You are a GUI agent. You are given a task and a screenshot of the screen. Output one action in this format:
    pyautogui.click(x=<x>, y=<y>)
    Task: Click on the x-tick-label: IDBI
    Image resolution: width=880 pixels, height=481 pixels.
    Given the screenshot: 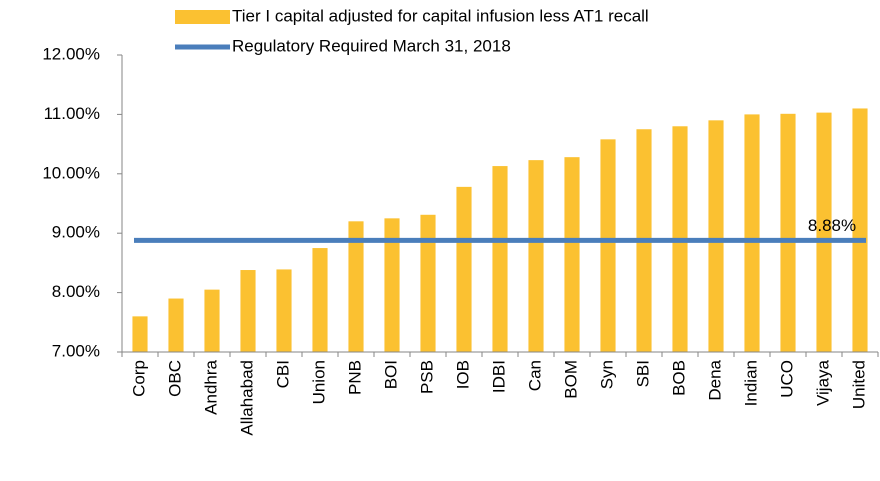 What is the action you would take?
    pyautogui.click(x=498, y=376)
    